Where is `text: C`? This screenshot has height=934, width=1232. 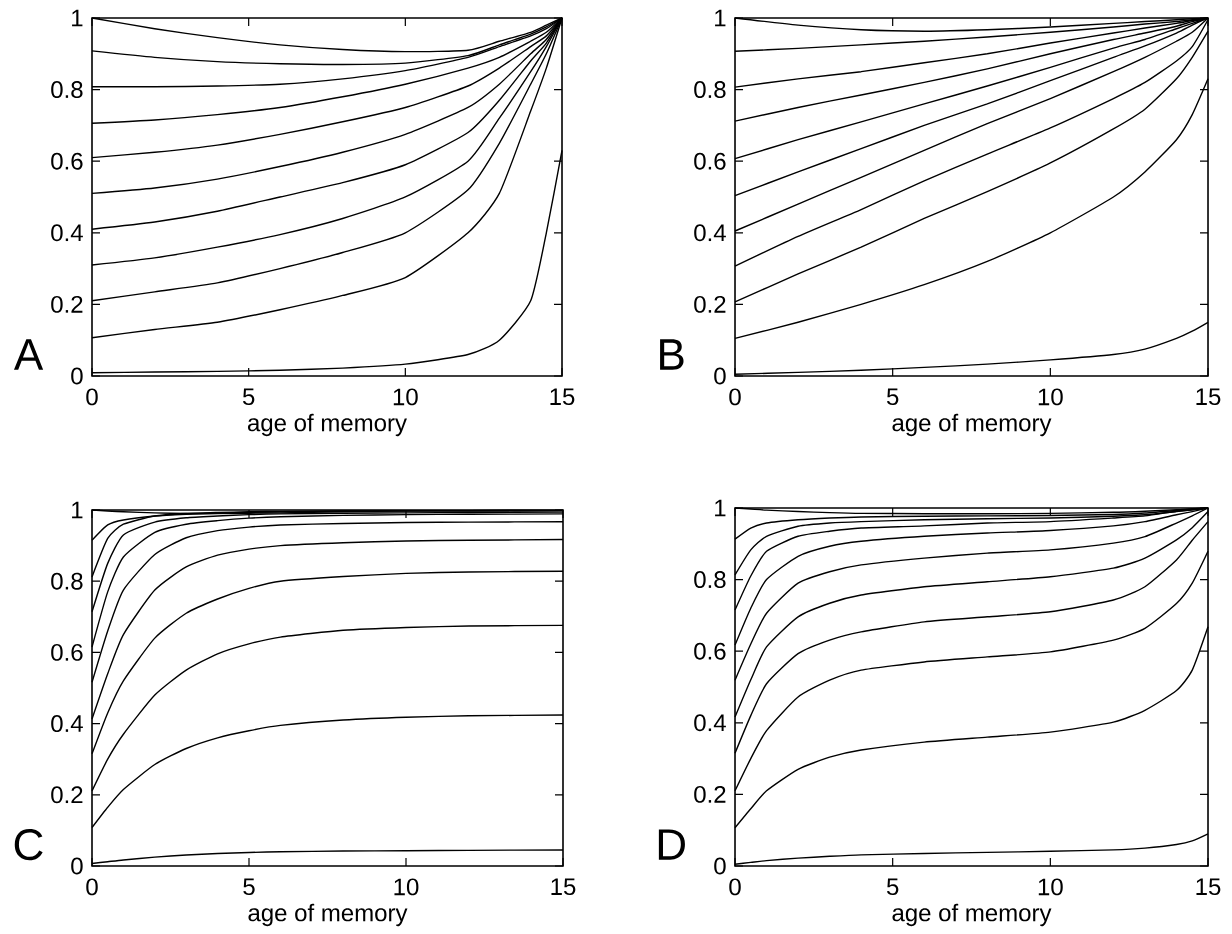
text: C is located at coordinates (28, 844).